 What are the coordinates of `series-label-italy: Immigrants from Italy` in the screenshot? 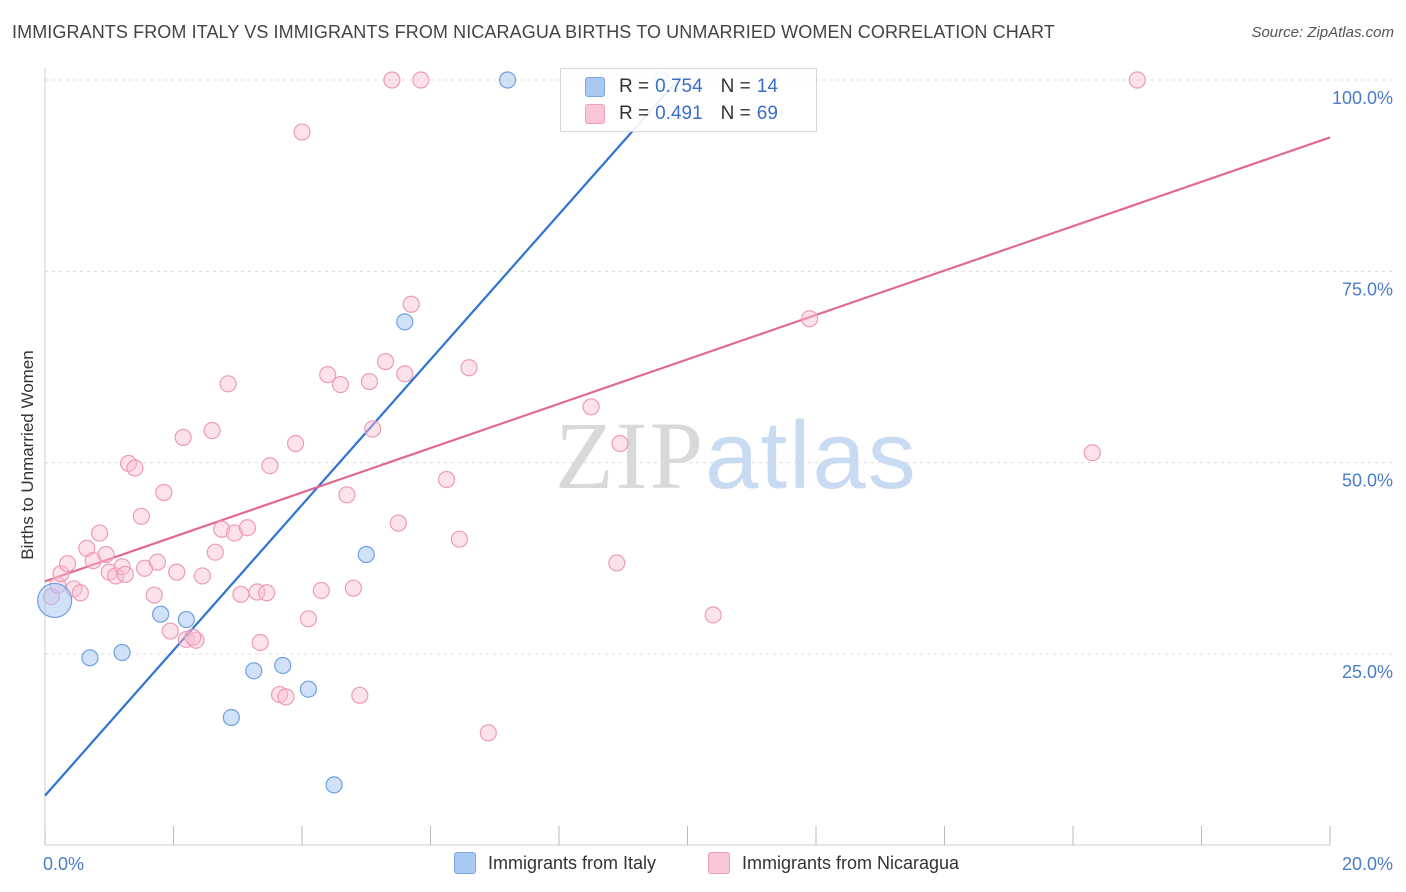 It's located at (572, 862).